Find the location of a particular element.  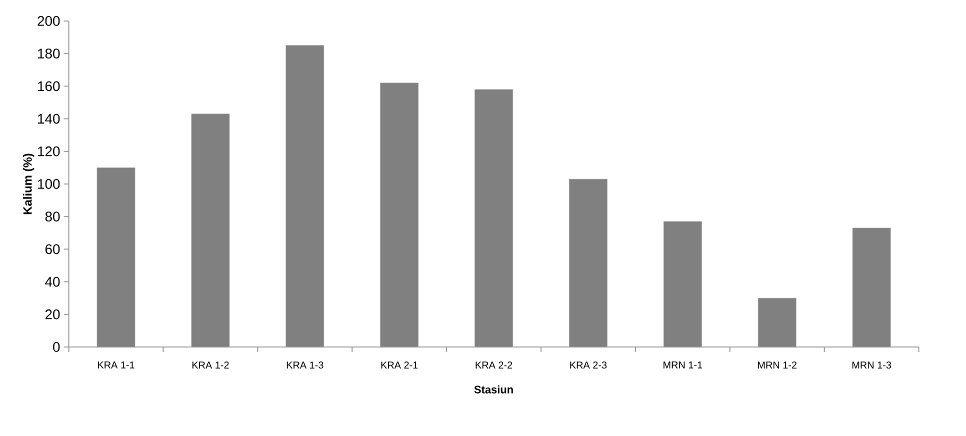

x-tick-label: KRA 2-2 is located at coordinates (494, 365).